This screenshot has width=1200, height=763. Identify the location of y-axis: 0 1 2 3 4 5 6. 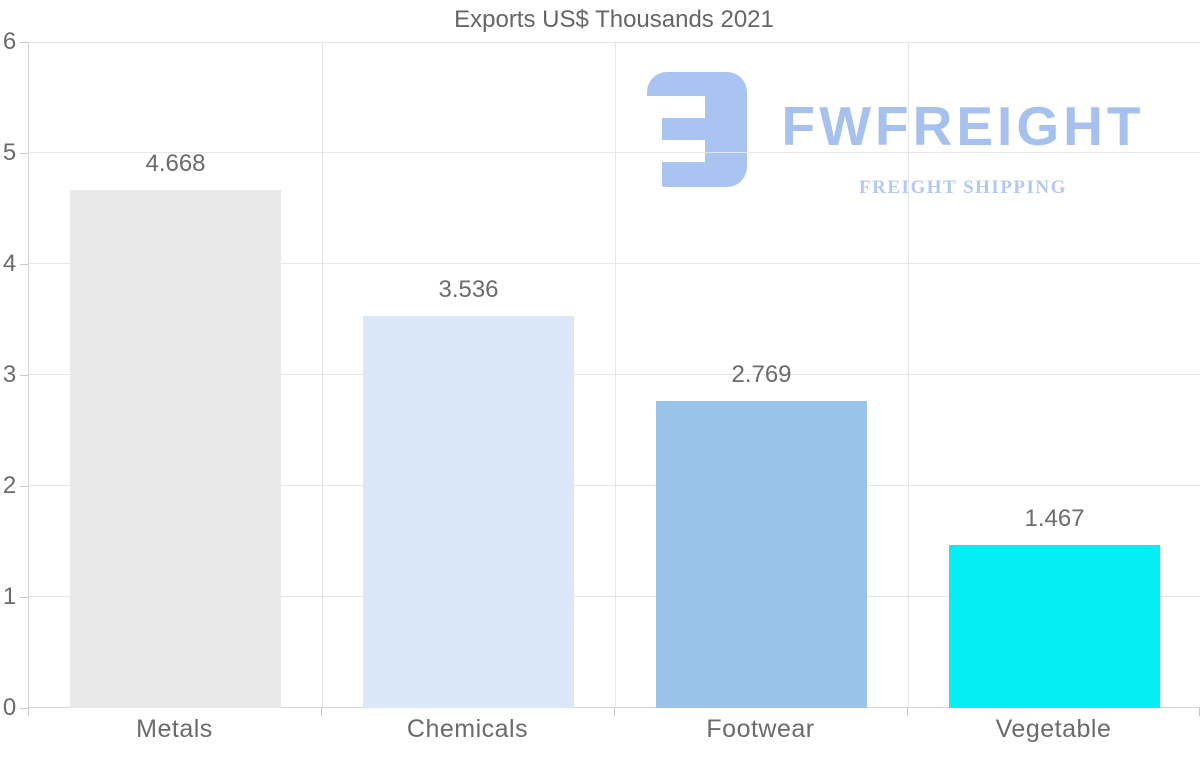
(14, 374).